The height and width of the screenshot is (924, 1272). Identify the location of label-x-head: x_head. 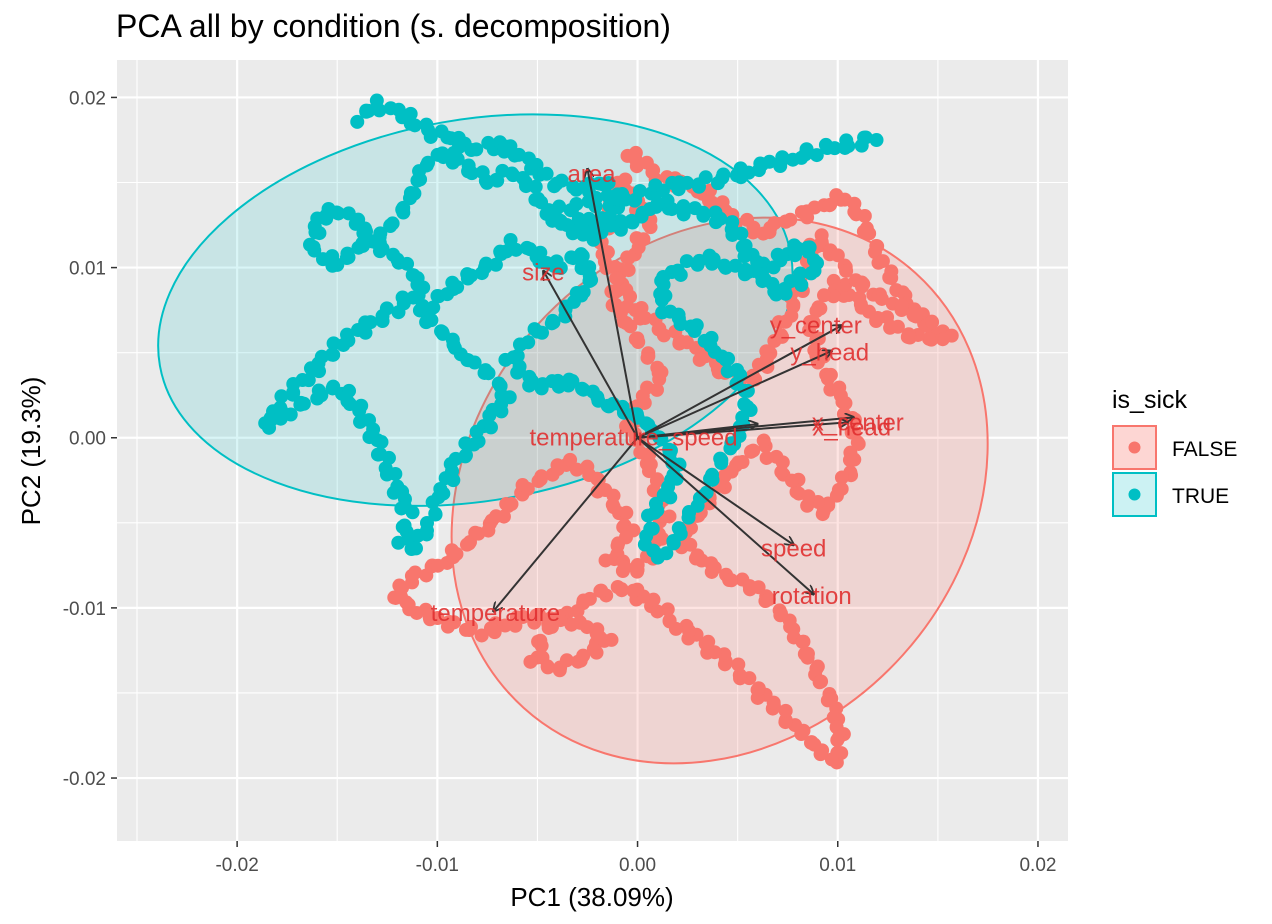
(851, 428).